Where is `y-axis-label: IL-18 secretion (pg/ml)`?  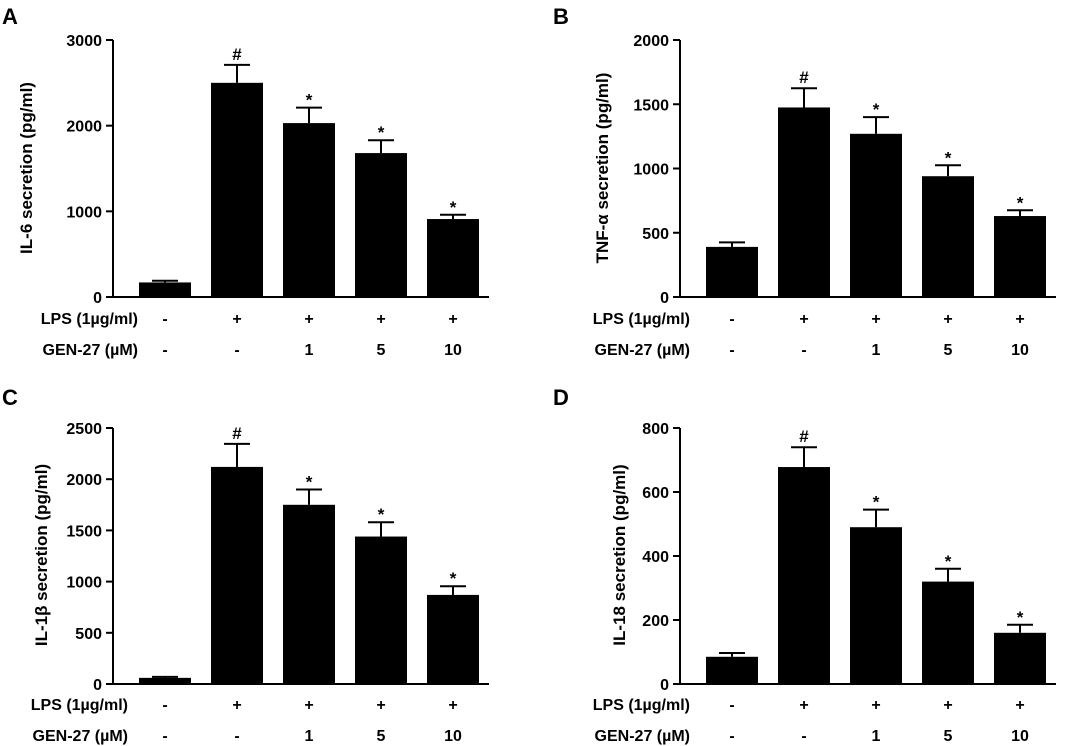
y-axis-label: IL-18 secretion (pg/ml) is located at coordinates (619, 554).